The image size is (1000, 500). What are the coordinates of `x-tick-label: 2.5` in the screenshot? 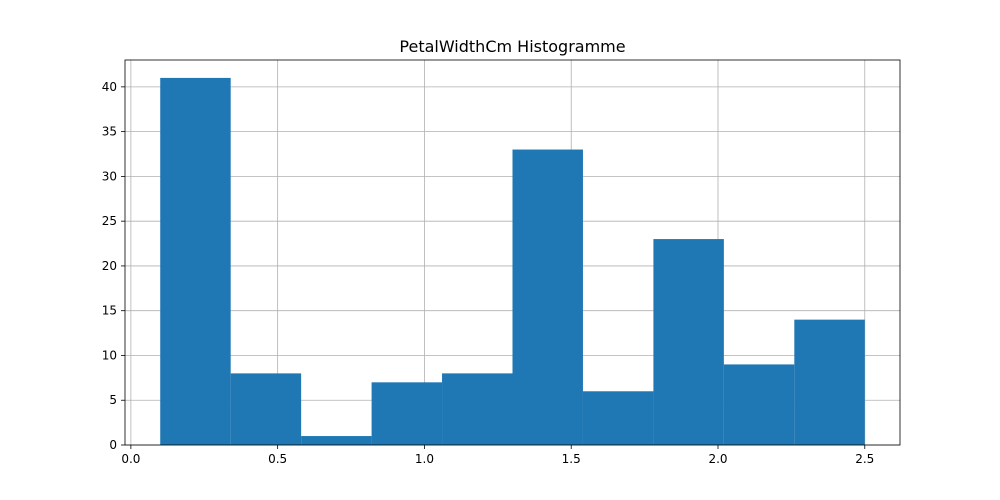 It's located at (864, 459).